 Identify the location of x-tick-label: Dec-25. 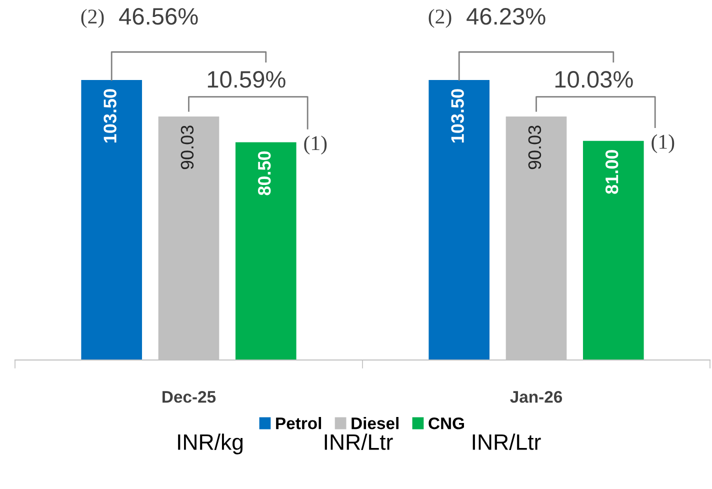
(189, 396).